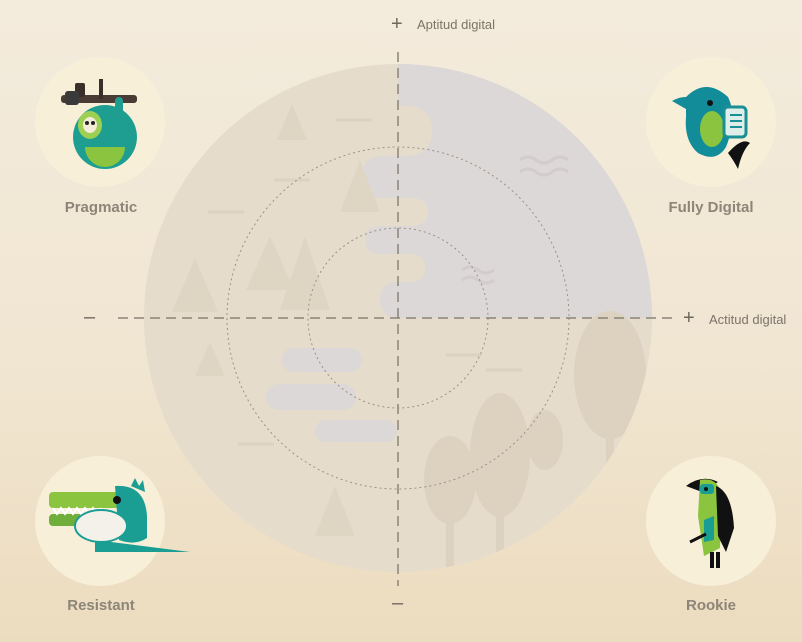 Image resolution: width=802 pixels, height=642 pixels. I want to click on rookie-medallion, so click(711, 521).